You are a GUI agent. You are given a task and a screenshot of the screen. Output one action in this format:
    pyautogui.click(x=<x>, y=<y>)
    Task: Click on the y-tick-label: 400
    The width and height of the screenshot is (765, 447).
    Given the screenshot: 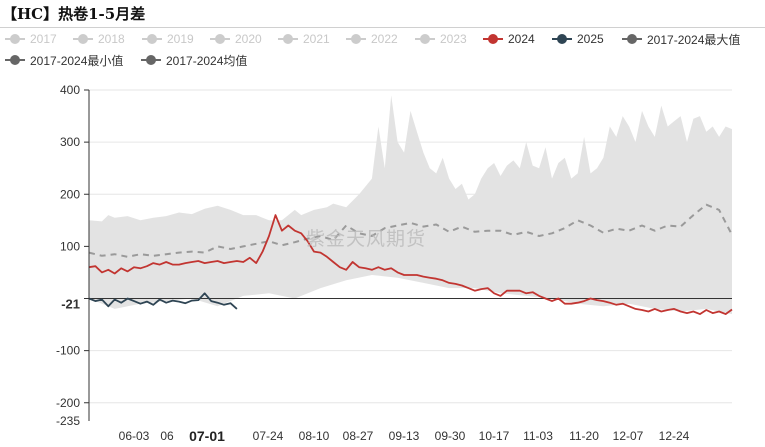 What is the action you would take?
    pyautogui.click(x=70, y=90)
    